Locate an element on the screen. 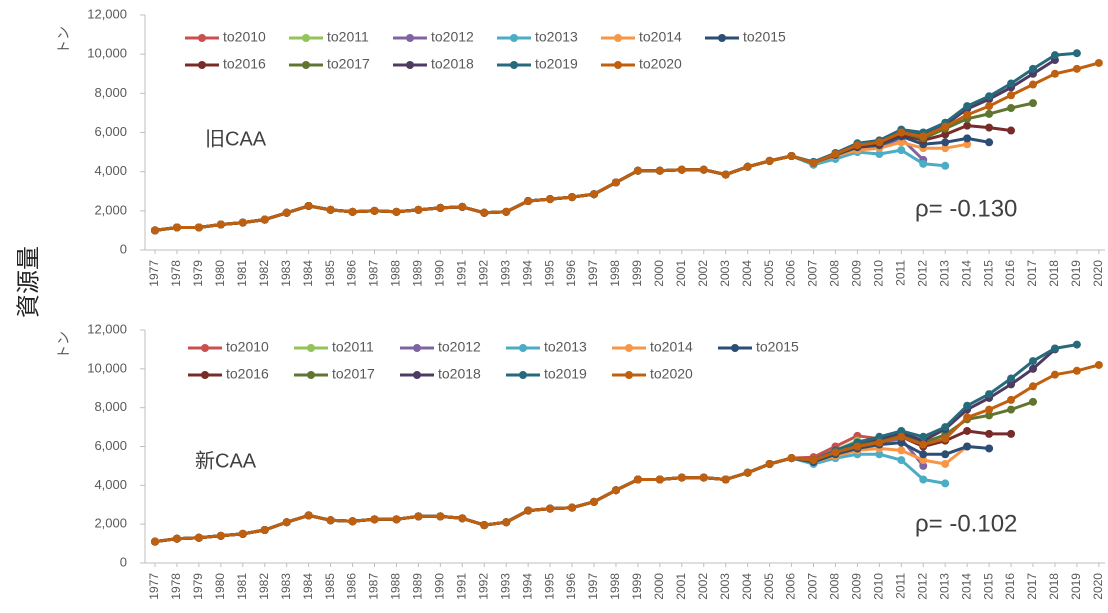  x-tick-label: 2008 is located at coordinates (835, 273).